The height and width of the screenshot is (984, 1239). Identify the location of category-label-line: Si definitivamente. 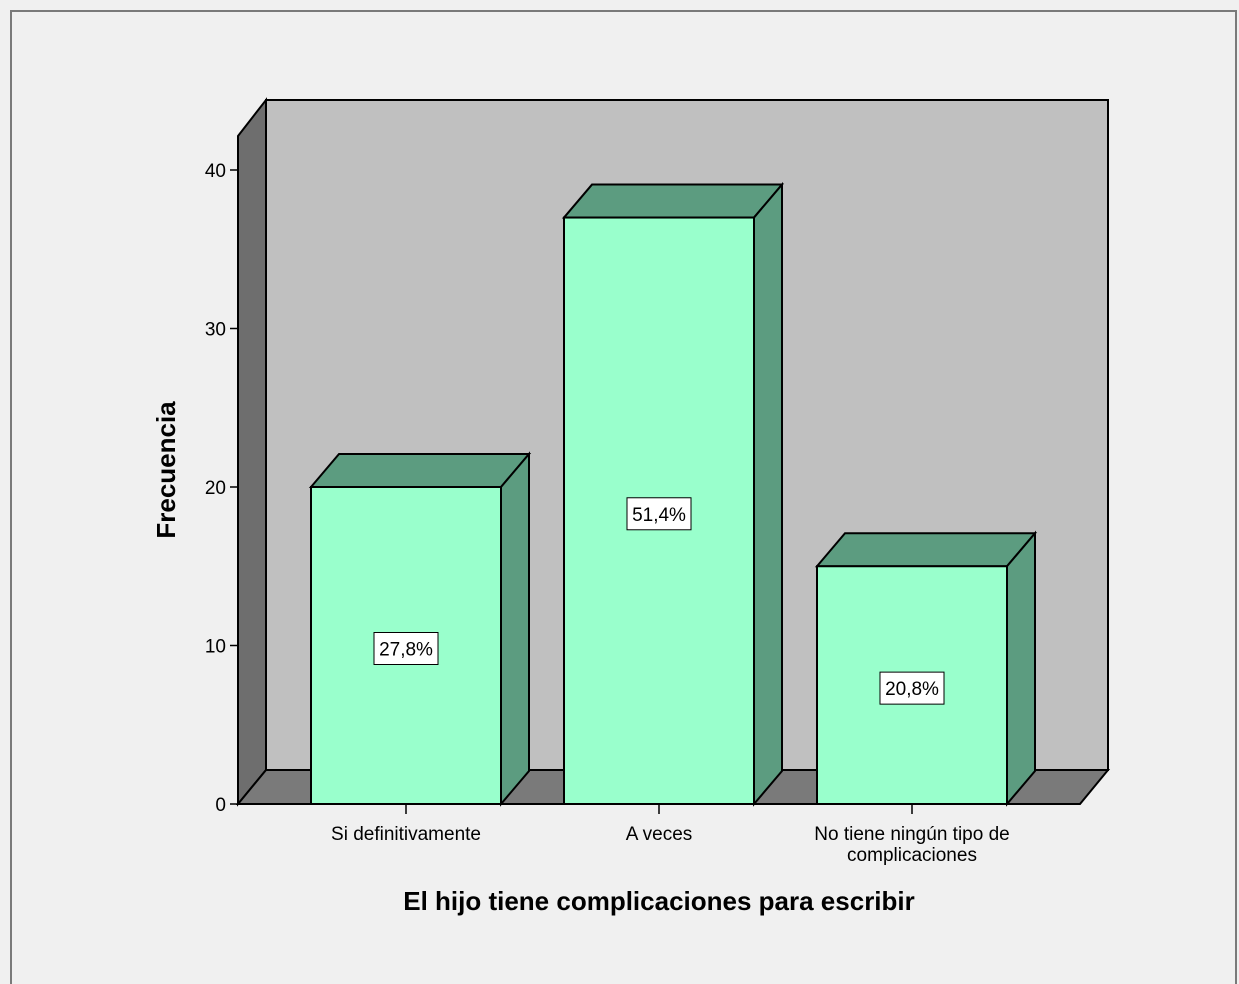
(406, 834).